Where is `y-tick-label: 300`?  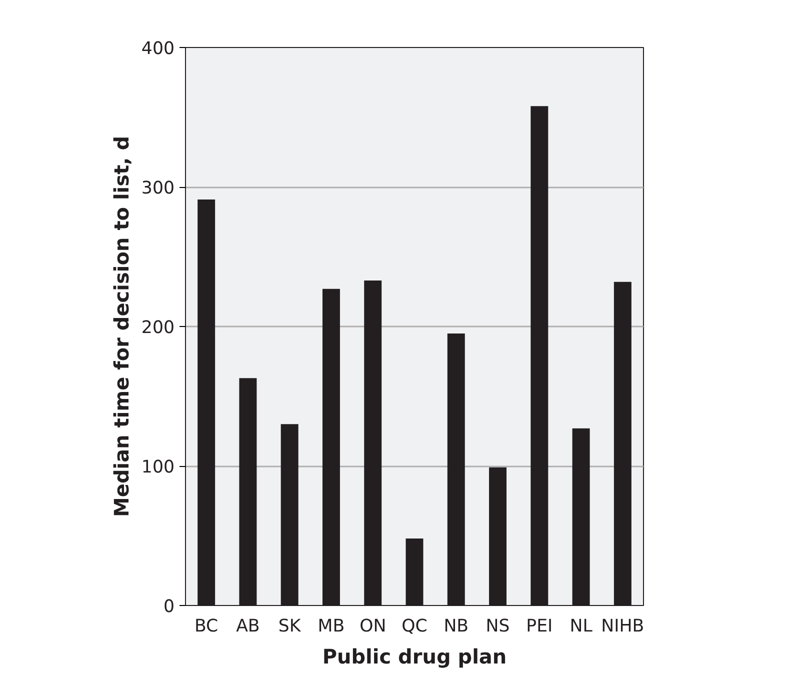
y-tick-label: 300 is located at coordinates (158, 188).